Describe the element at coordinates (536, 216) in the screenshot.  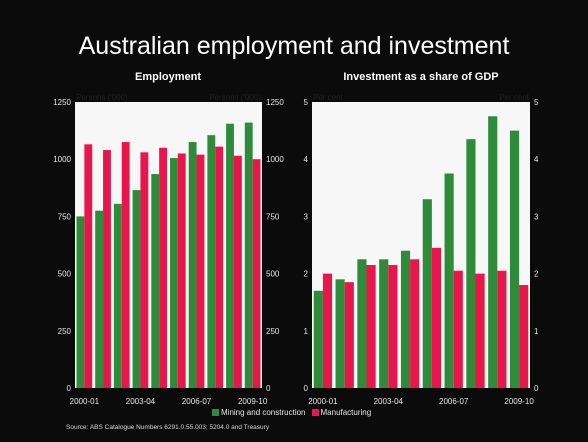
I see `ytick-right-1-3: 3` at that location.